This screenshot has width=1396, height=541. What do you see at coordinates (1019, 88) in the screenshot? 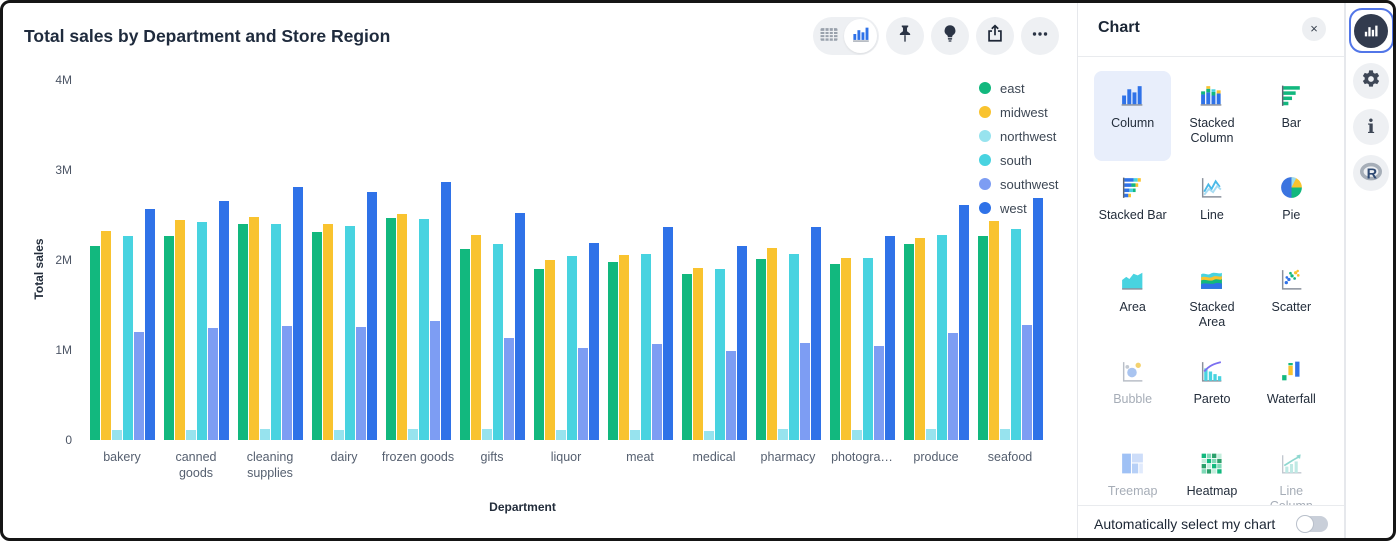
I see `legend-item-east: east` at bounding box center [1019, 88].